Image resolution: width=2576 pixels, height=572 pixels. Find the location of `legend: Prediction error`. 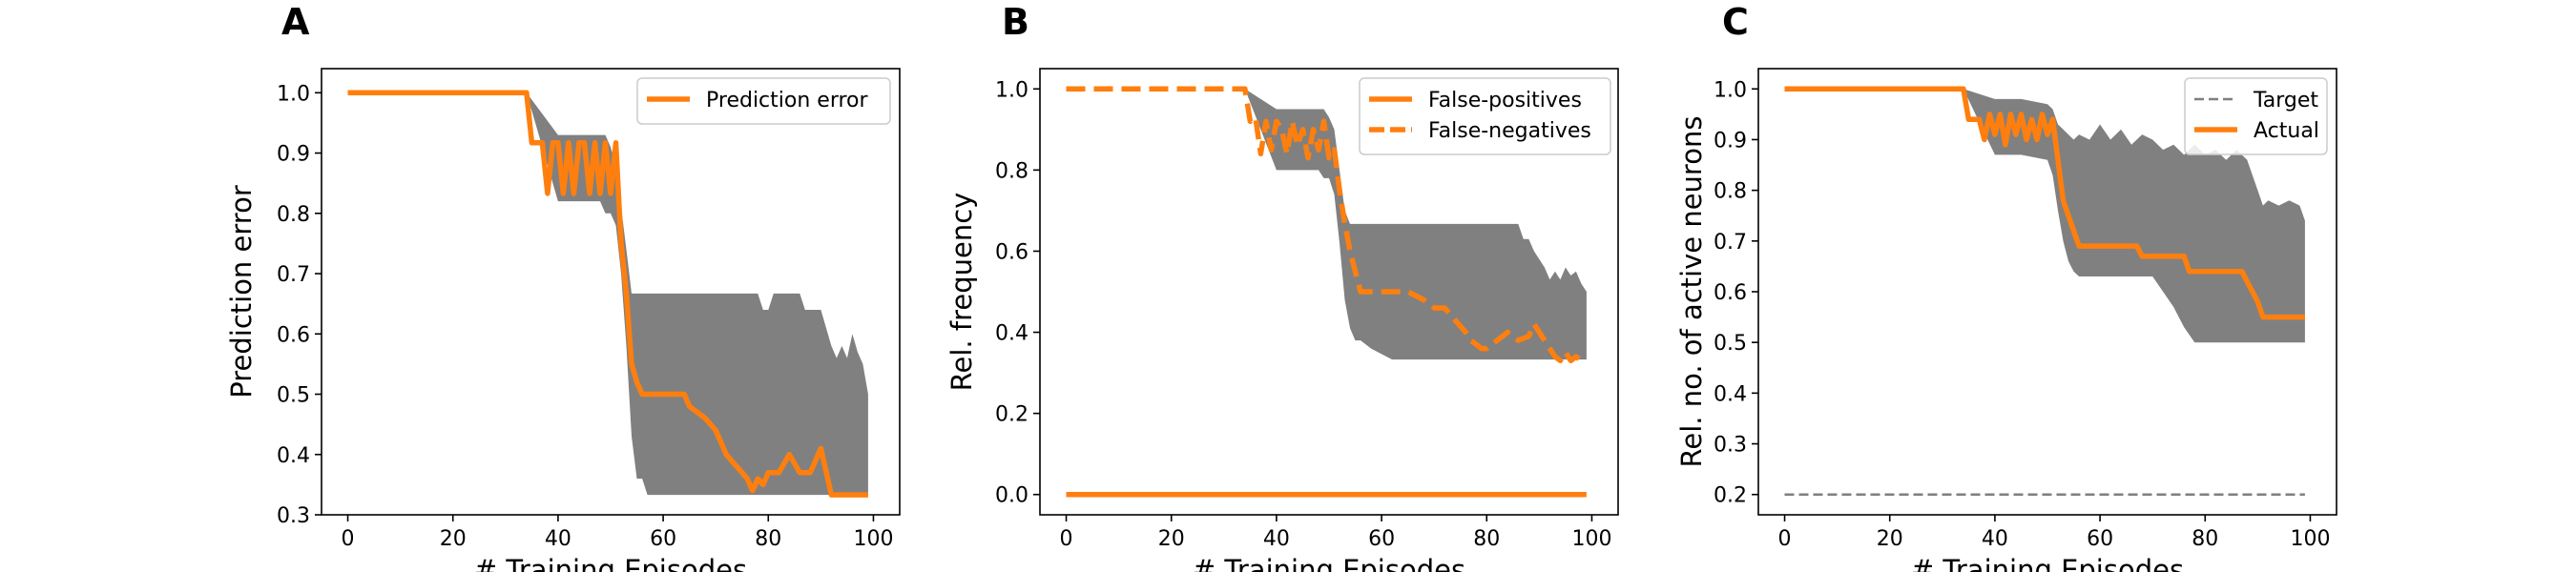

legend: Prediction error is located at coordinates (763, 101).